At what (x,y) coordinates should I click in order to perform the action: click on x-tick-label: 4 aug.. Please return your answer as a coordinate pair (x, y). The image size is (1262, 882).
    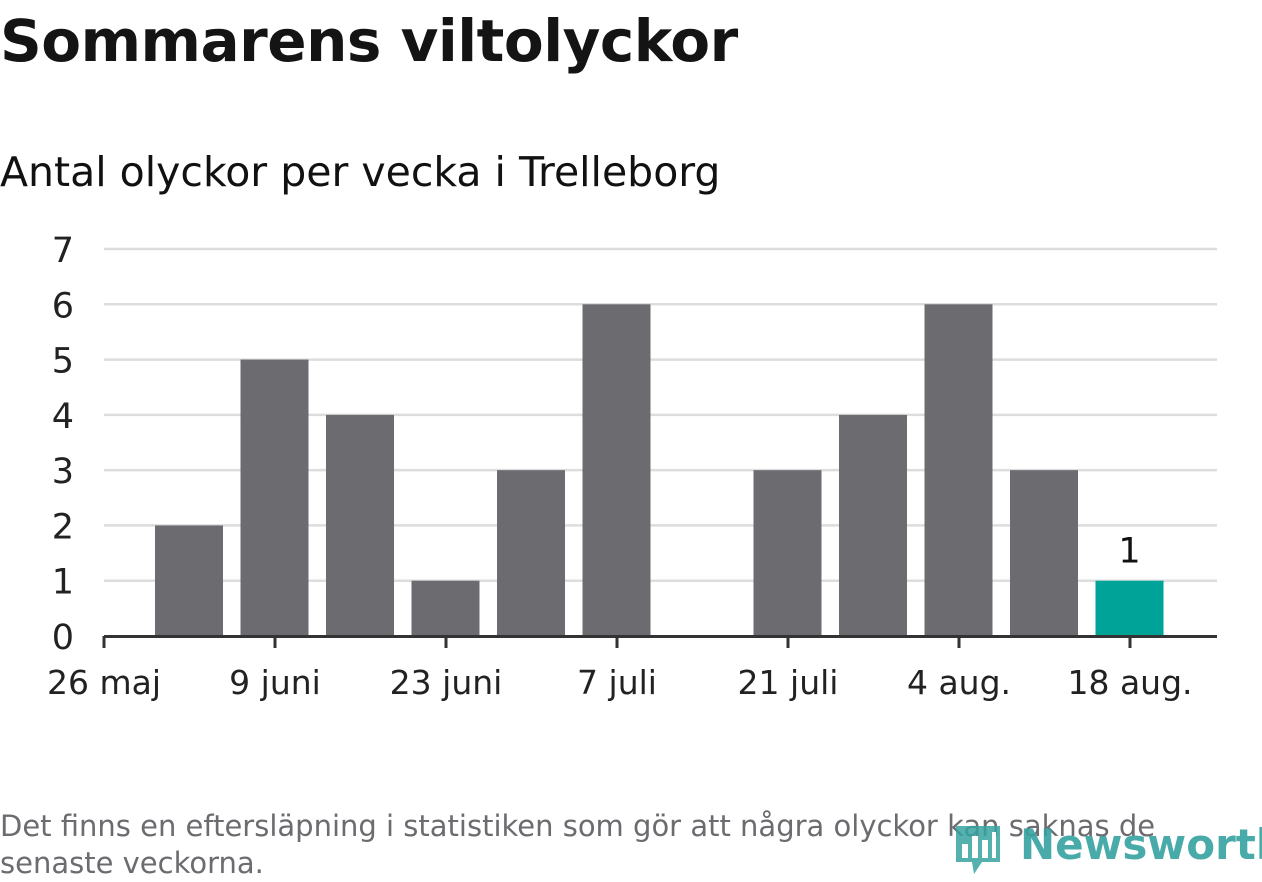
    Looking at the image, I should click on (959, 682).